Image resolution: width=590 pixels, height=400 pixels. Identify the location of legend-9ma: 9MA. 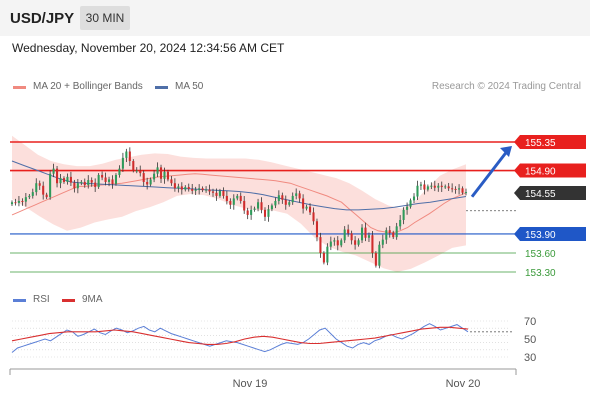
(87, 301).